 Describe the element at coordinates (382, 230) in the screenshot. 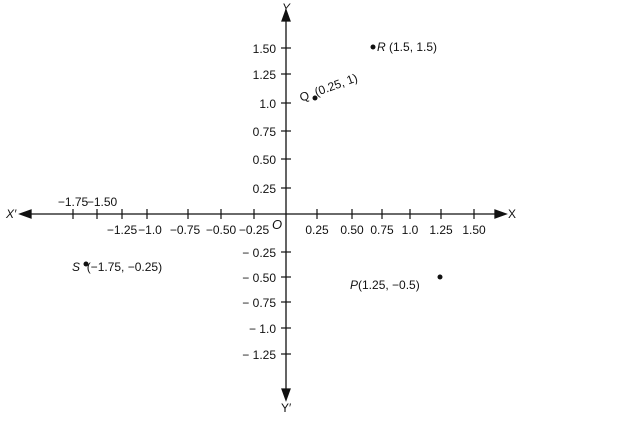

I see `x-tick-label: 0.75` at that location.